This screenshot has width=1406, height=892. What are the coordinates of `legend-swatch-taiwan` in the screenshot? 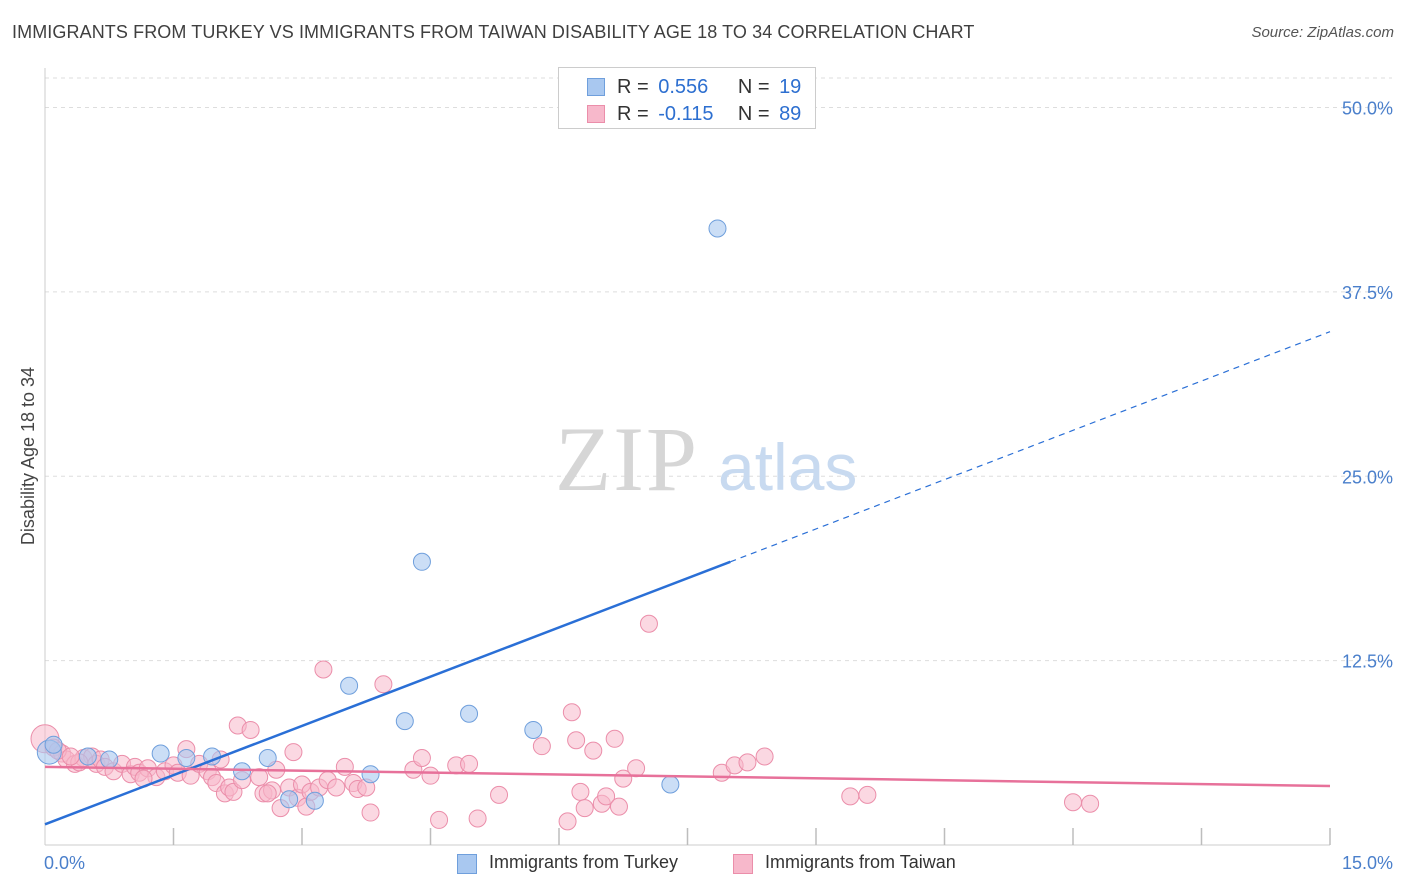 It's located at (596, 114).